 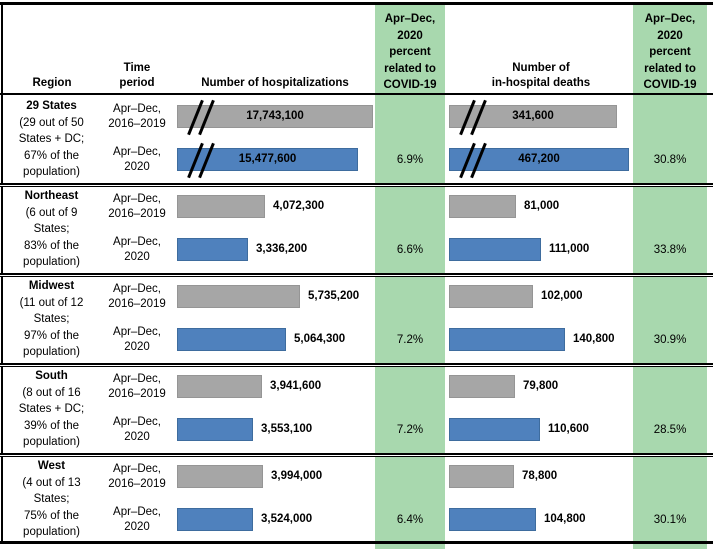 What do you see at coordinates (282, 249) in the screenshot?
I see `bar-value-label: 3,336,200` at bounding box center [282, 249].